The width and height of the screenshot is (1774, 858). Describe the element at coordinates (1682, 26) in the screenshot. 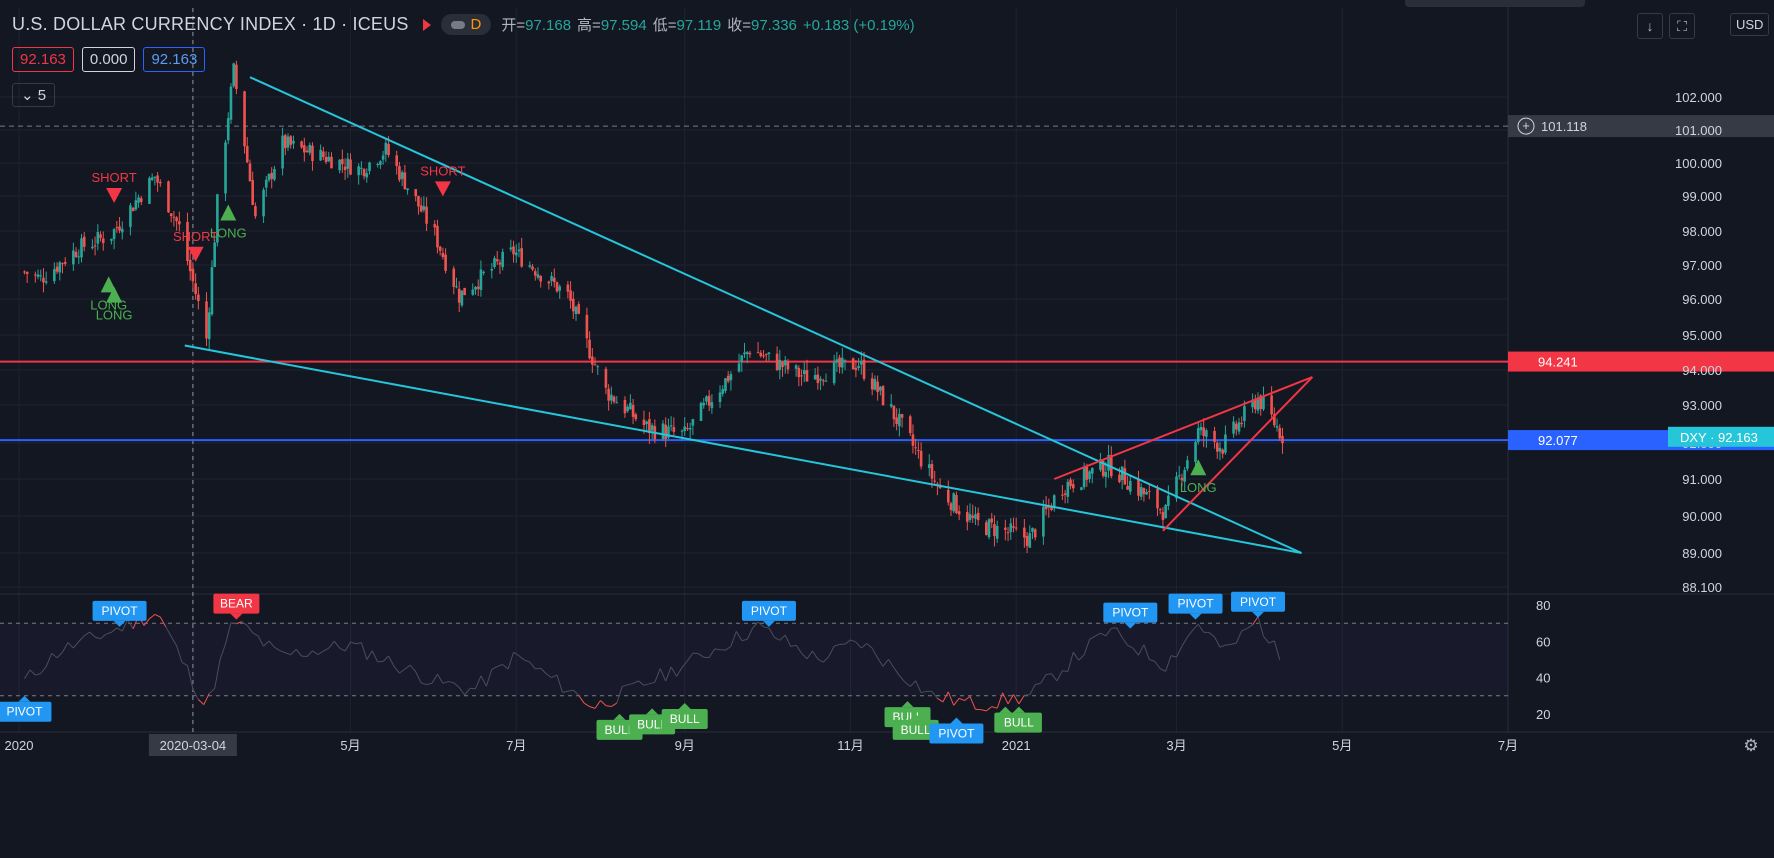

I see `fullscreen-icon: ⛶` at that location.